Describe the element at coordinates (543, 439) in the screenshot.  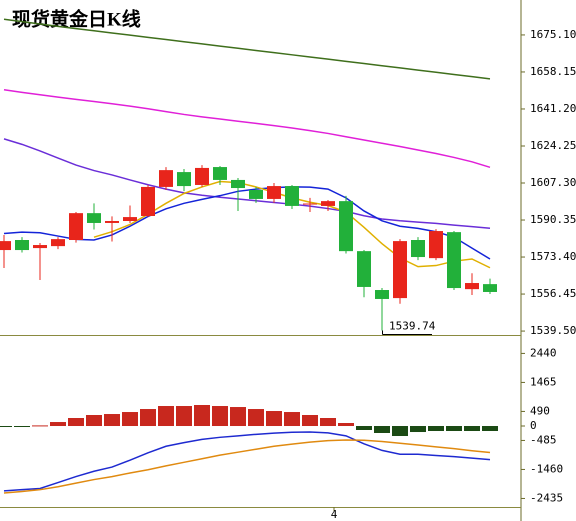
I see `y-tick-label: -485` at that location.